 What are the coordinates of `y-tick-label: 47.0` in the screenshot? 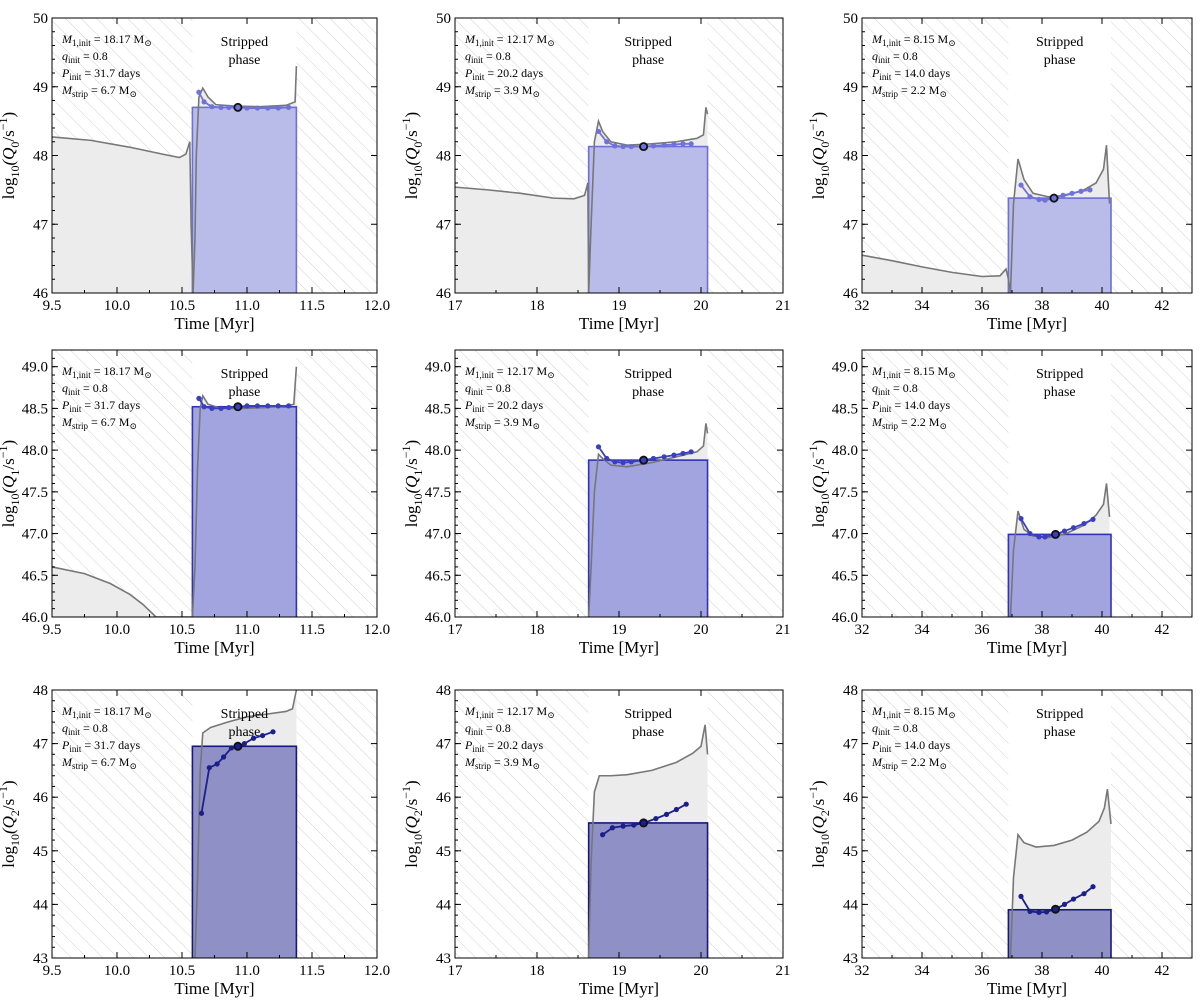 It's located at (438, 535).